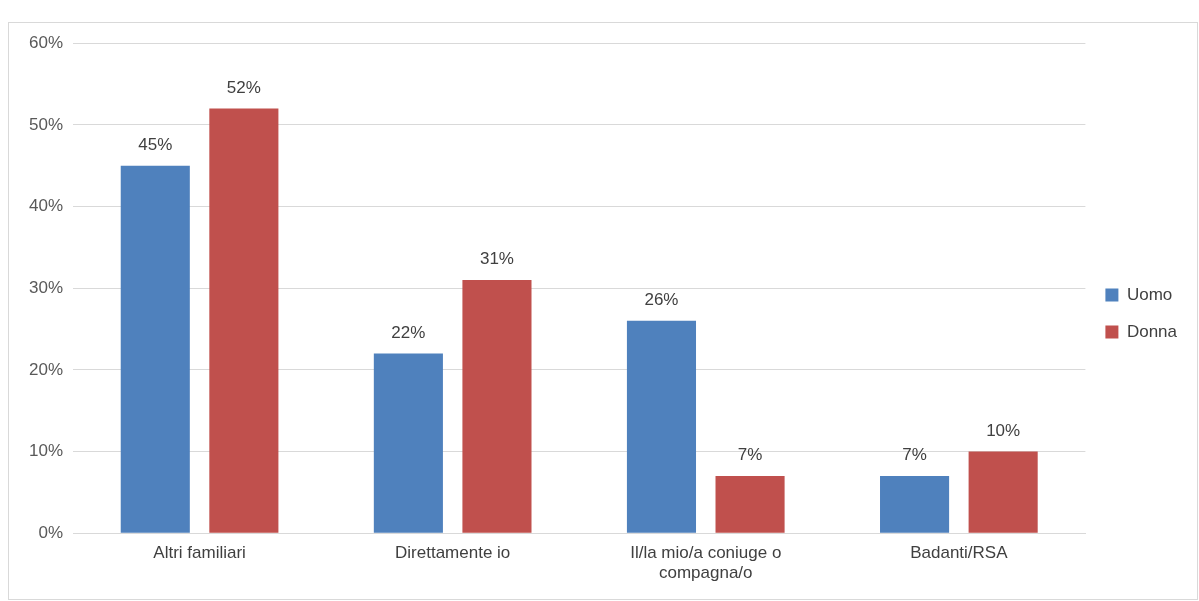 This screenshot has height=601, width=1199. Describe the element at coordinates (496, 259) in the screenshot. I see `data-label: 31%` at that location.